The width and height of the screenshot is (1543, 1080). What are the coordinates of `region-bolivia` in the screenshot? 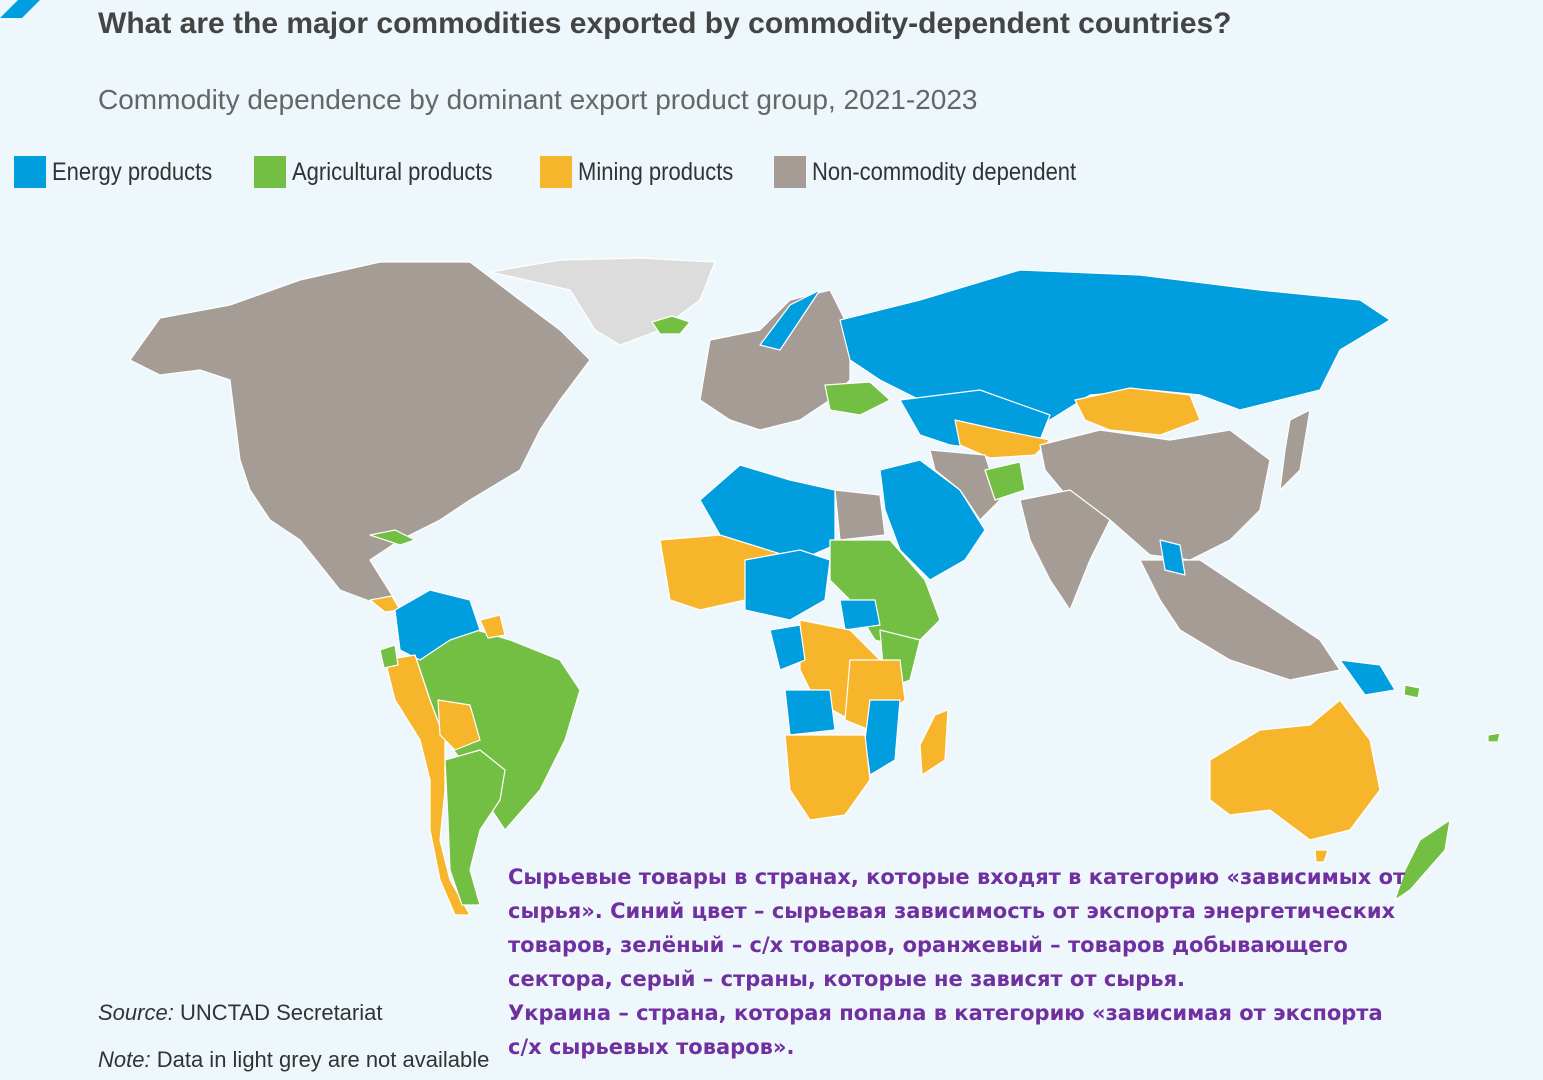 It's located at (459, 725).